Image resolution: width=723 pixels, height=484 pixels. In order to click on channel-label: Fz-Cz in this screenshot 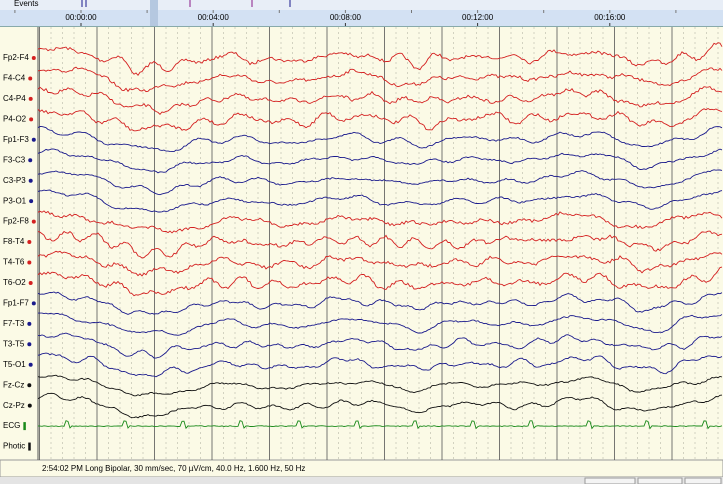, I will do `click(13, 384)`.